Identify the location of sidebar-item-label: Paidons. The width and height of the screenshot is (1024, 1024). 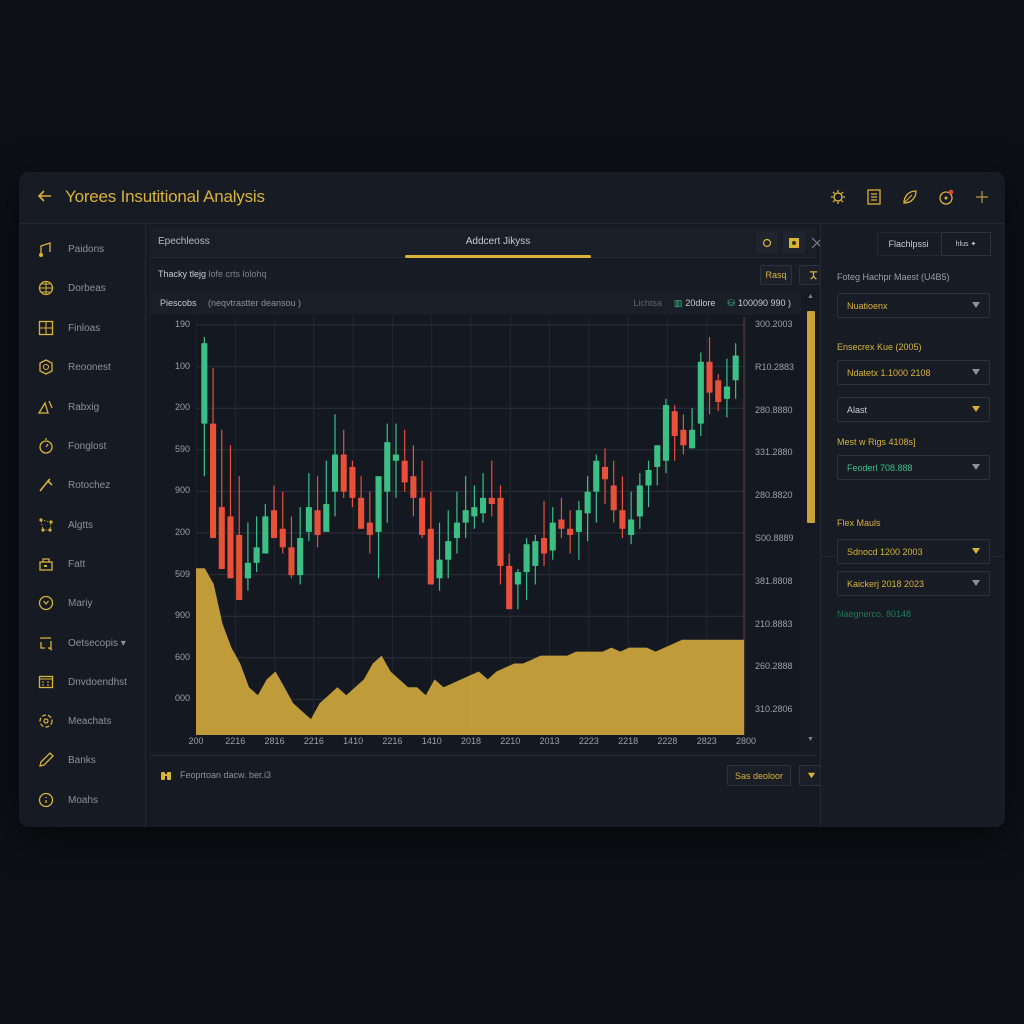
(86, 249).